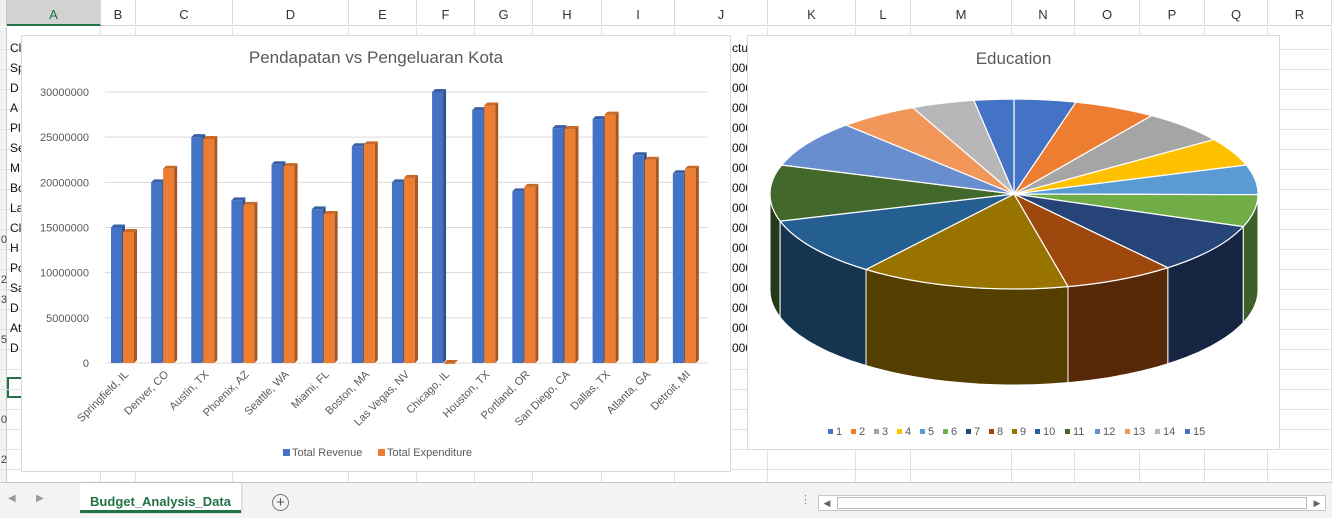  I want to click on column-header-j: J, so click(721, 13).